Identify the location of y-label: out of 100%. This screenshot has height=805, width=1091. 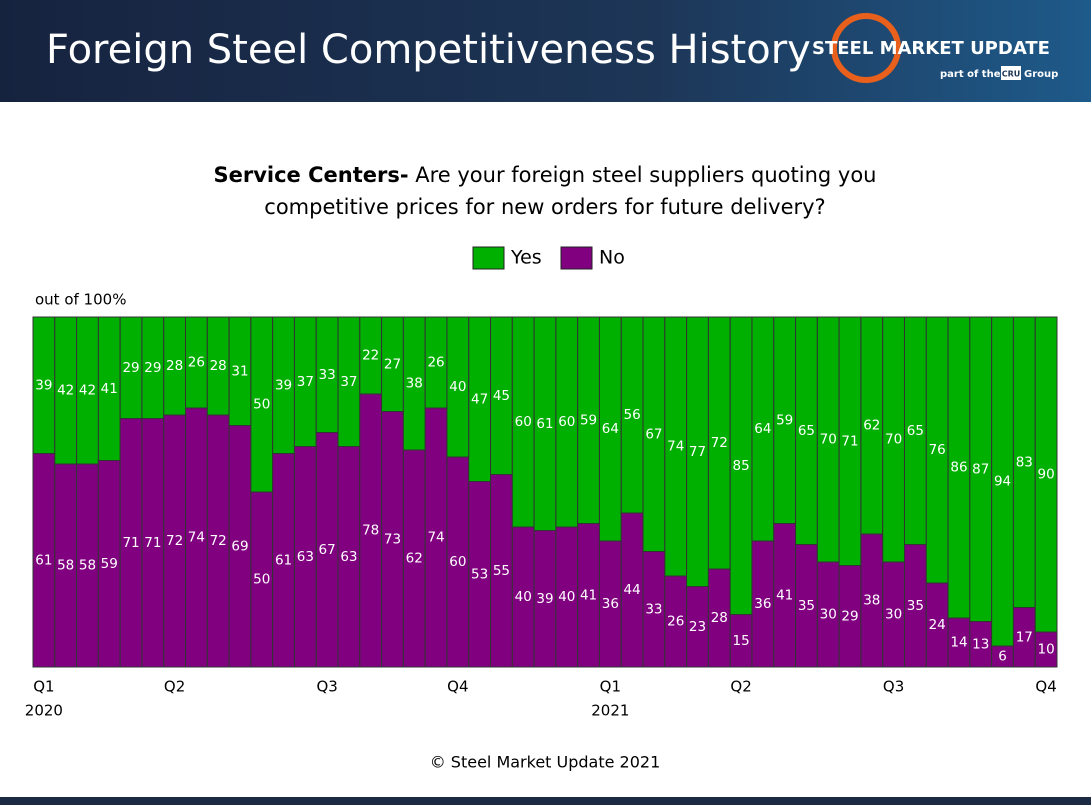
(80, 300).